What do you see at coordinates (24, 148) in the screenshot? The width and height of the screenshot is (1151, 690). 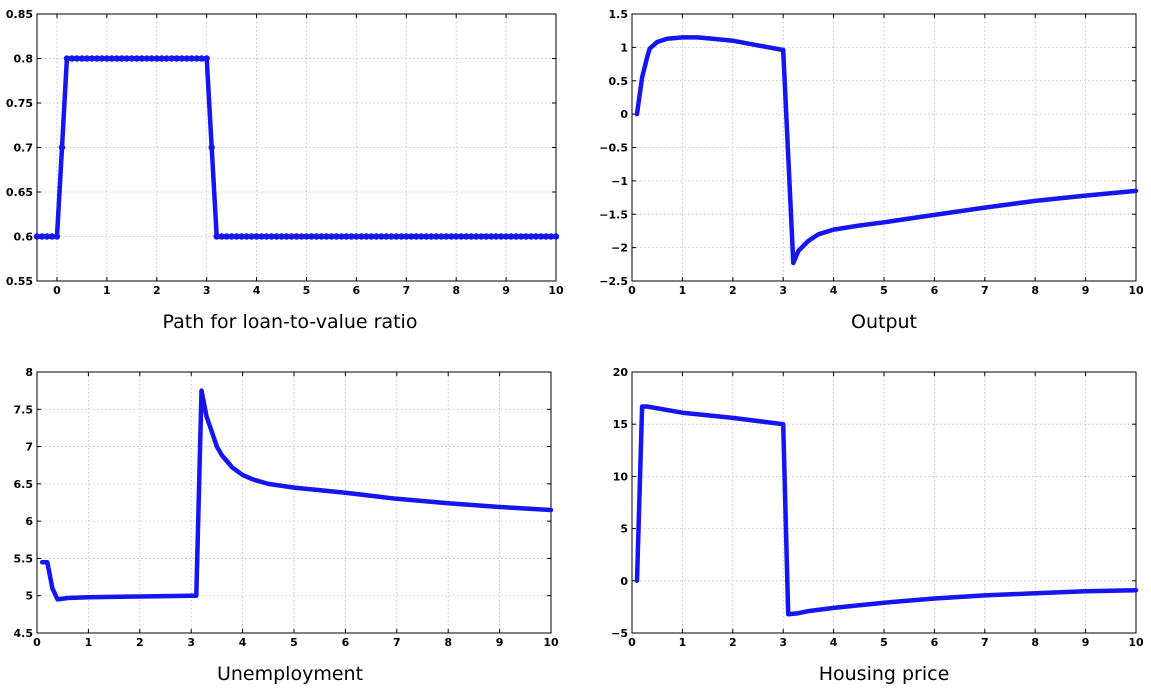 I see `y-tick-label: 0.7` at bounding box center [24, 148].